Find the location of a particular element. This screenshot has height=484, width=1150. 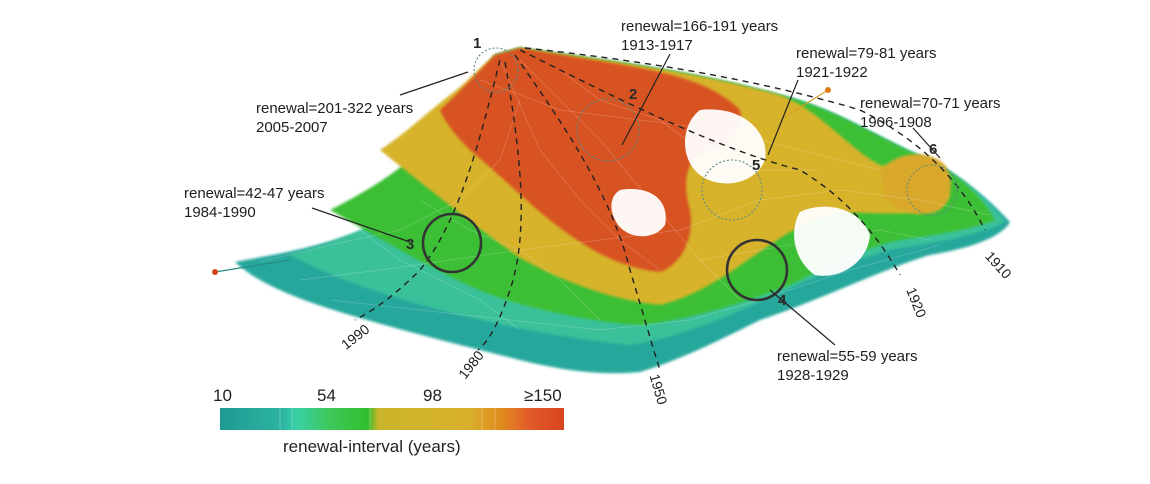

annotation-3: renewal=42-47 years 1984-1990 is located at coordinates (254, 203).